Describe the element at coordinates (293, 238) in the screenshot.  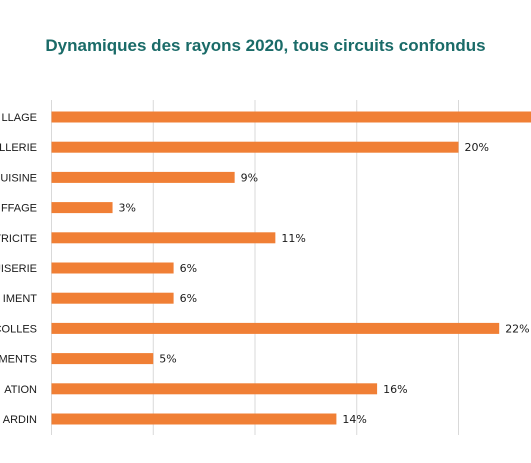
I see `value-label: 11%` at that location.